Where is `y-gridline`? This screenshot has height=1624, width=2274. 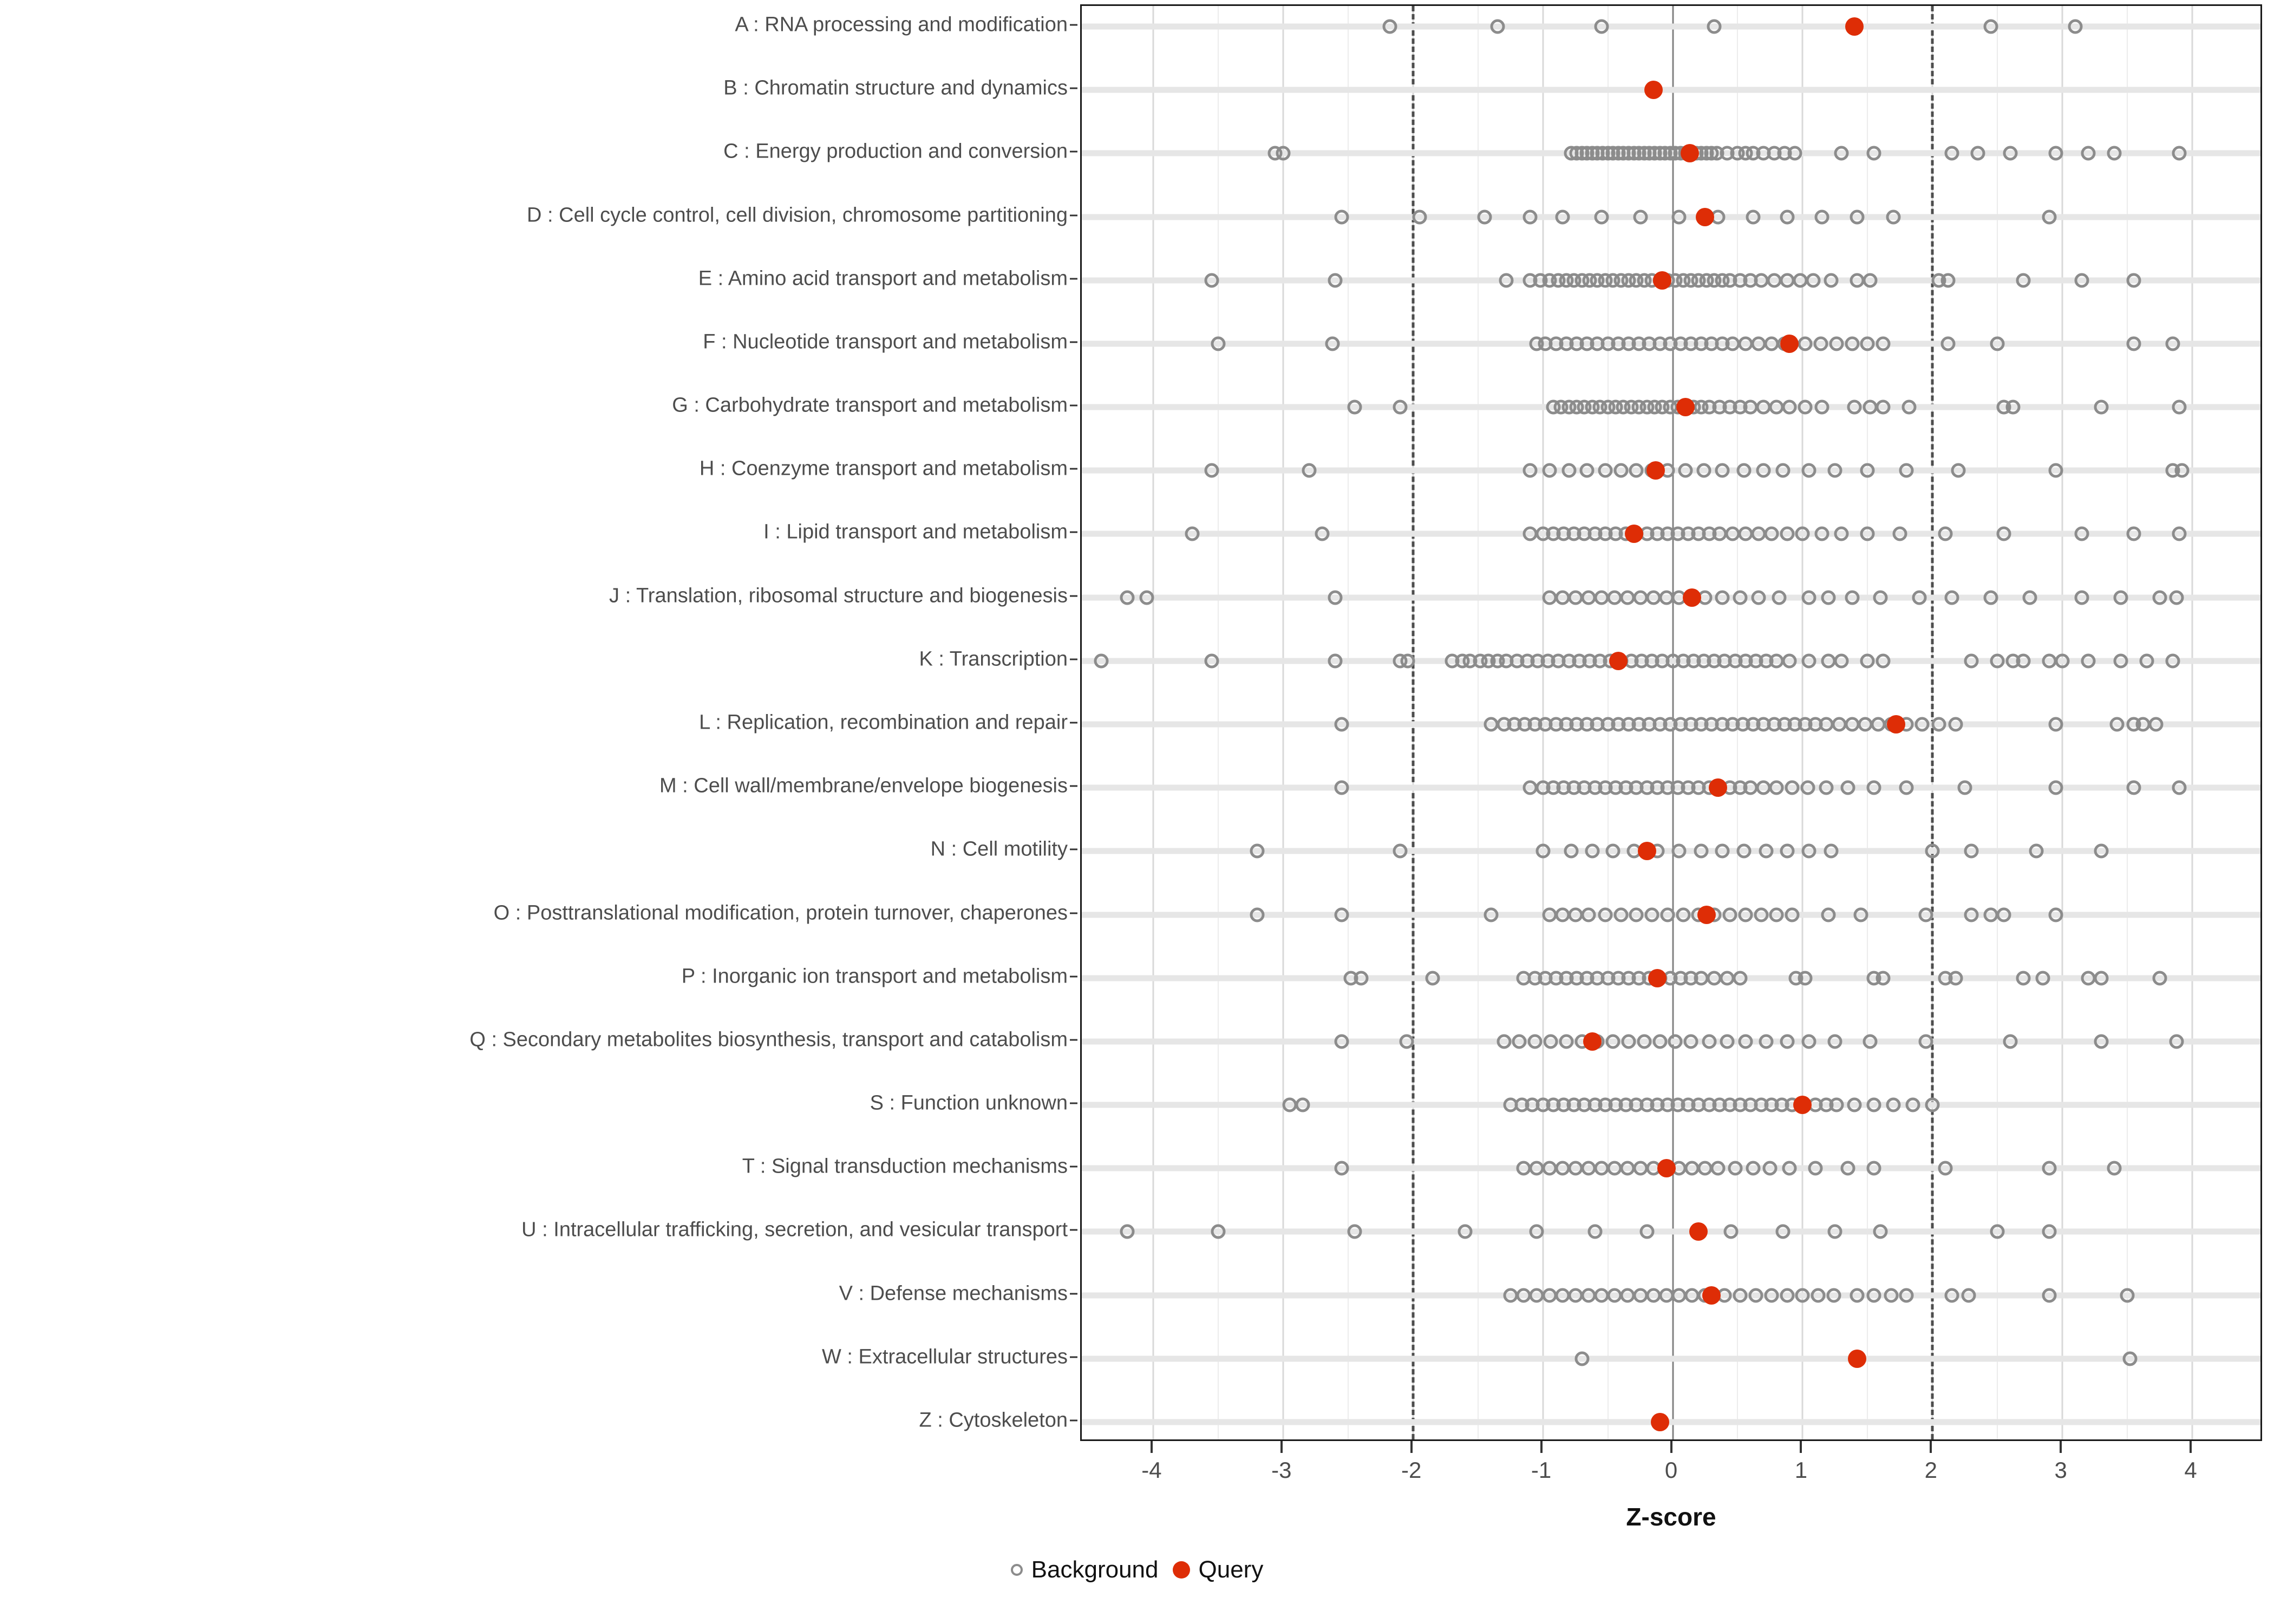 y-gridline is located at coordinates (1671, 90).